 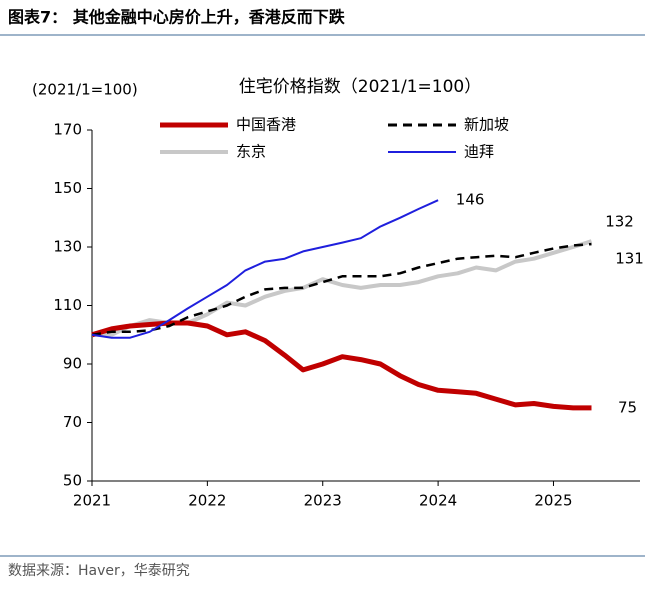 What do you see at coordinates (266, 125) in the screenshot?
I see `legend-label: 中国香港` at bounding box center [266, 125].